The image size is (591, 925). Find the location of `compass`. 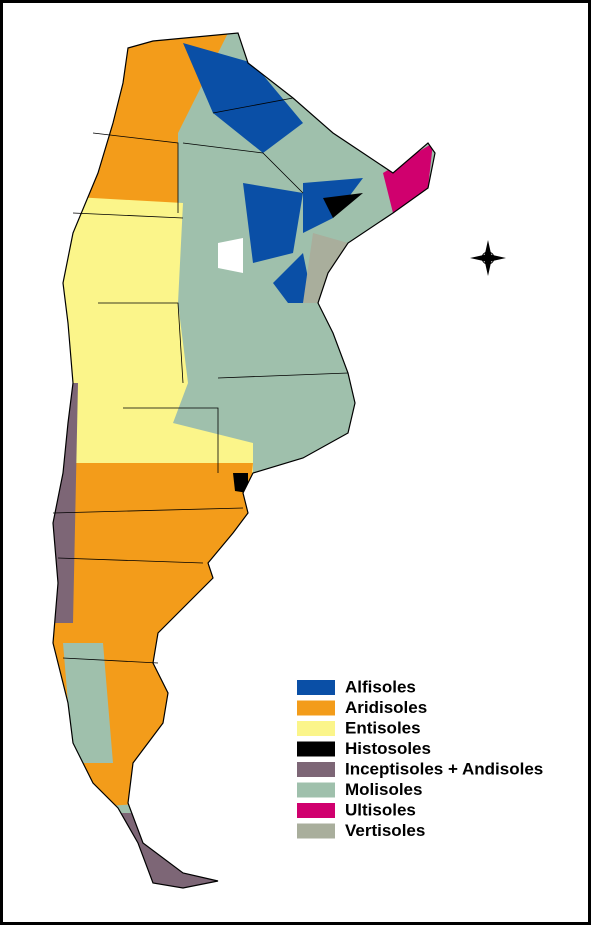

compass is located at coordinates (488, 258).